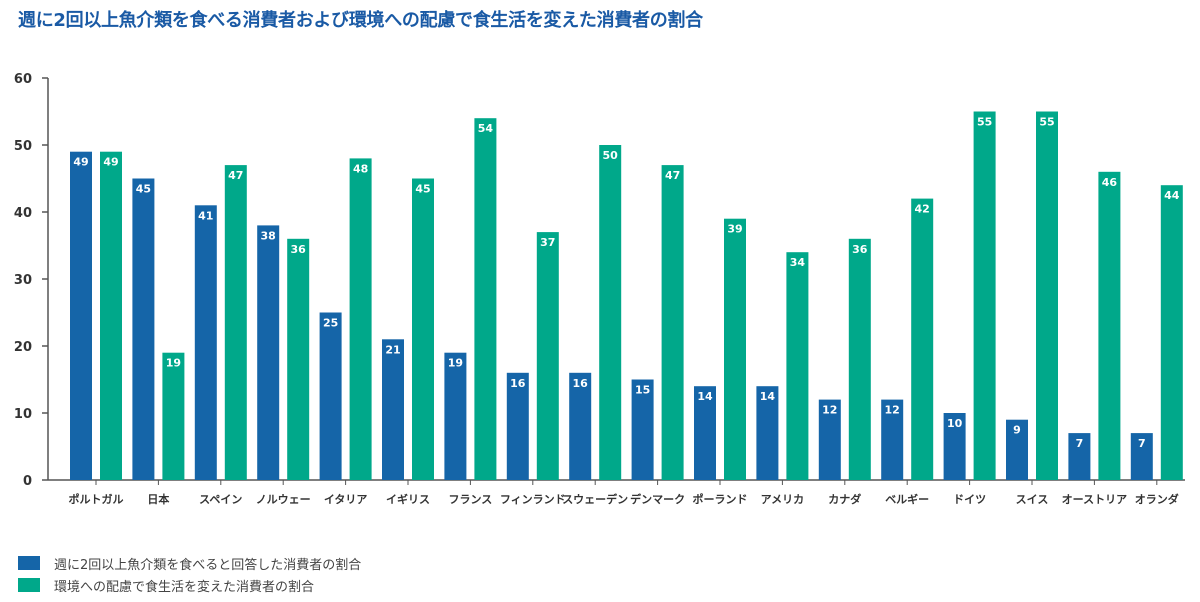 Image resolution: width=1200 pixels, height=602 pixels. I want to click on data-label: 10, so click(955, 423).